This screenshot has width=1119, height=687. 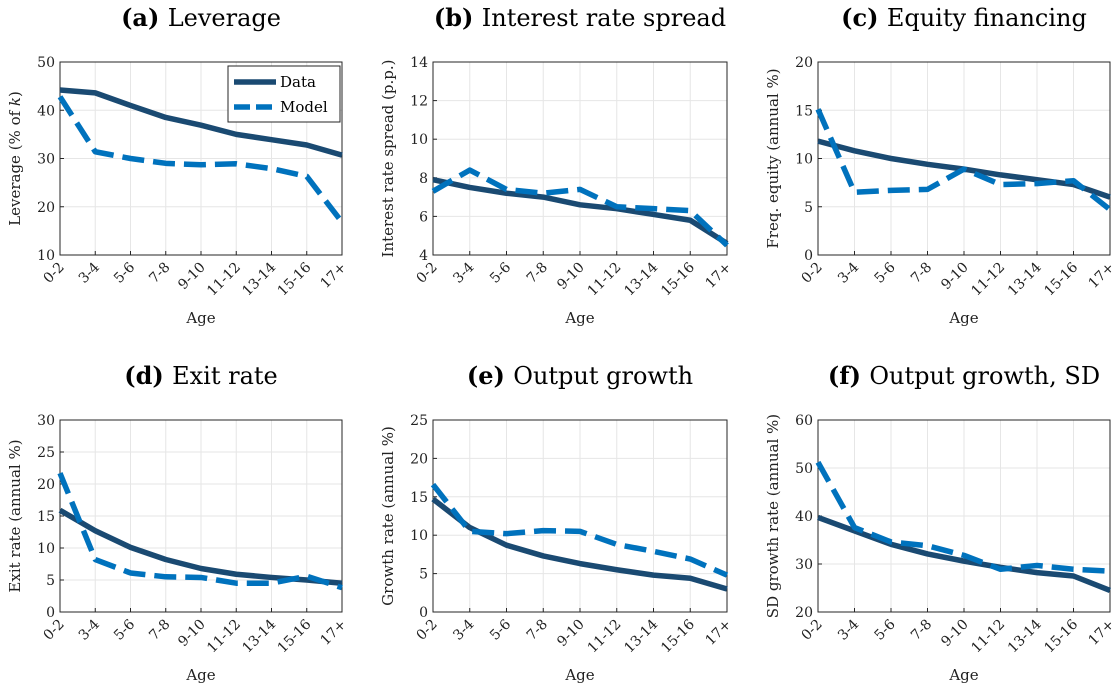 What do you see at coordinates (423, 256) in the screenshot?
I see `y-tick-label: 4` at bounding box center [423, 256].